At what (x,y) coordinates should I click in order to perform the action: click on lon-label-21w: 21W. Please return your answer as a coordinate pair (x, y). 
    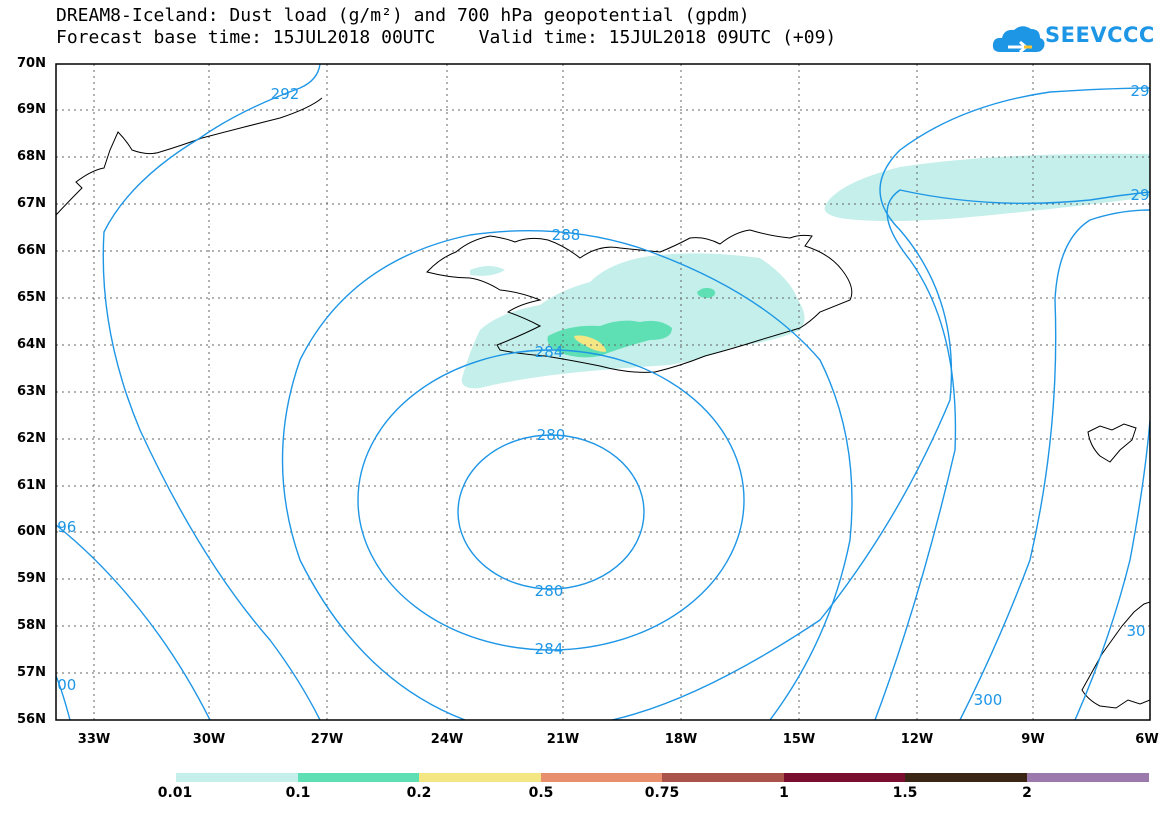
    Looking at the image, I should click on (563, 739).